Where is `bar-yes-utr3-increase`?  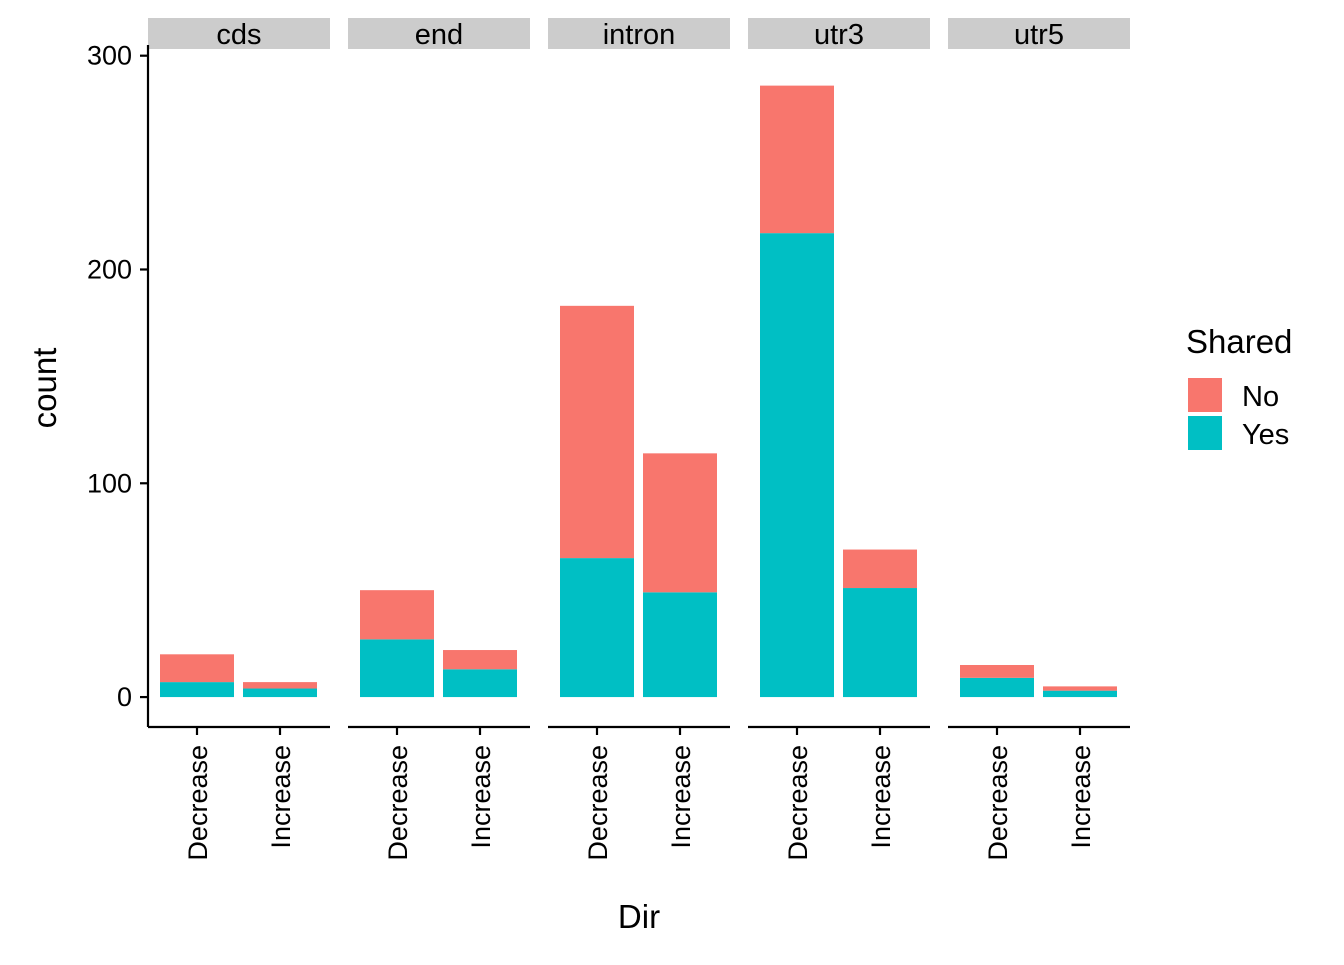
bar-yes-utr3-increase is located at coordinates (880, 643).